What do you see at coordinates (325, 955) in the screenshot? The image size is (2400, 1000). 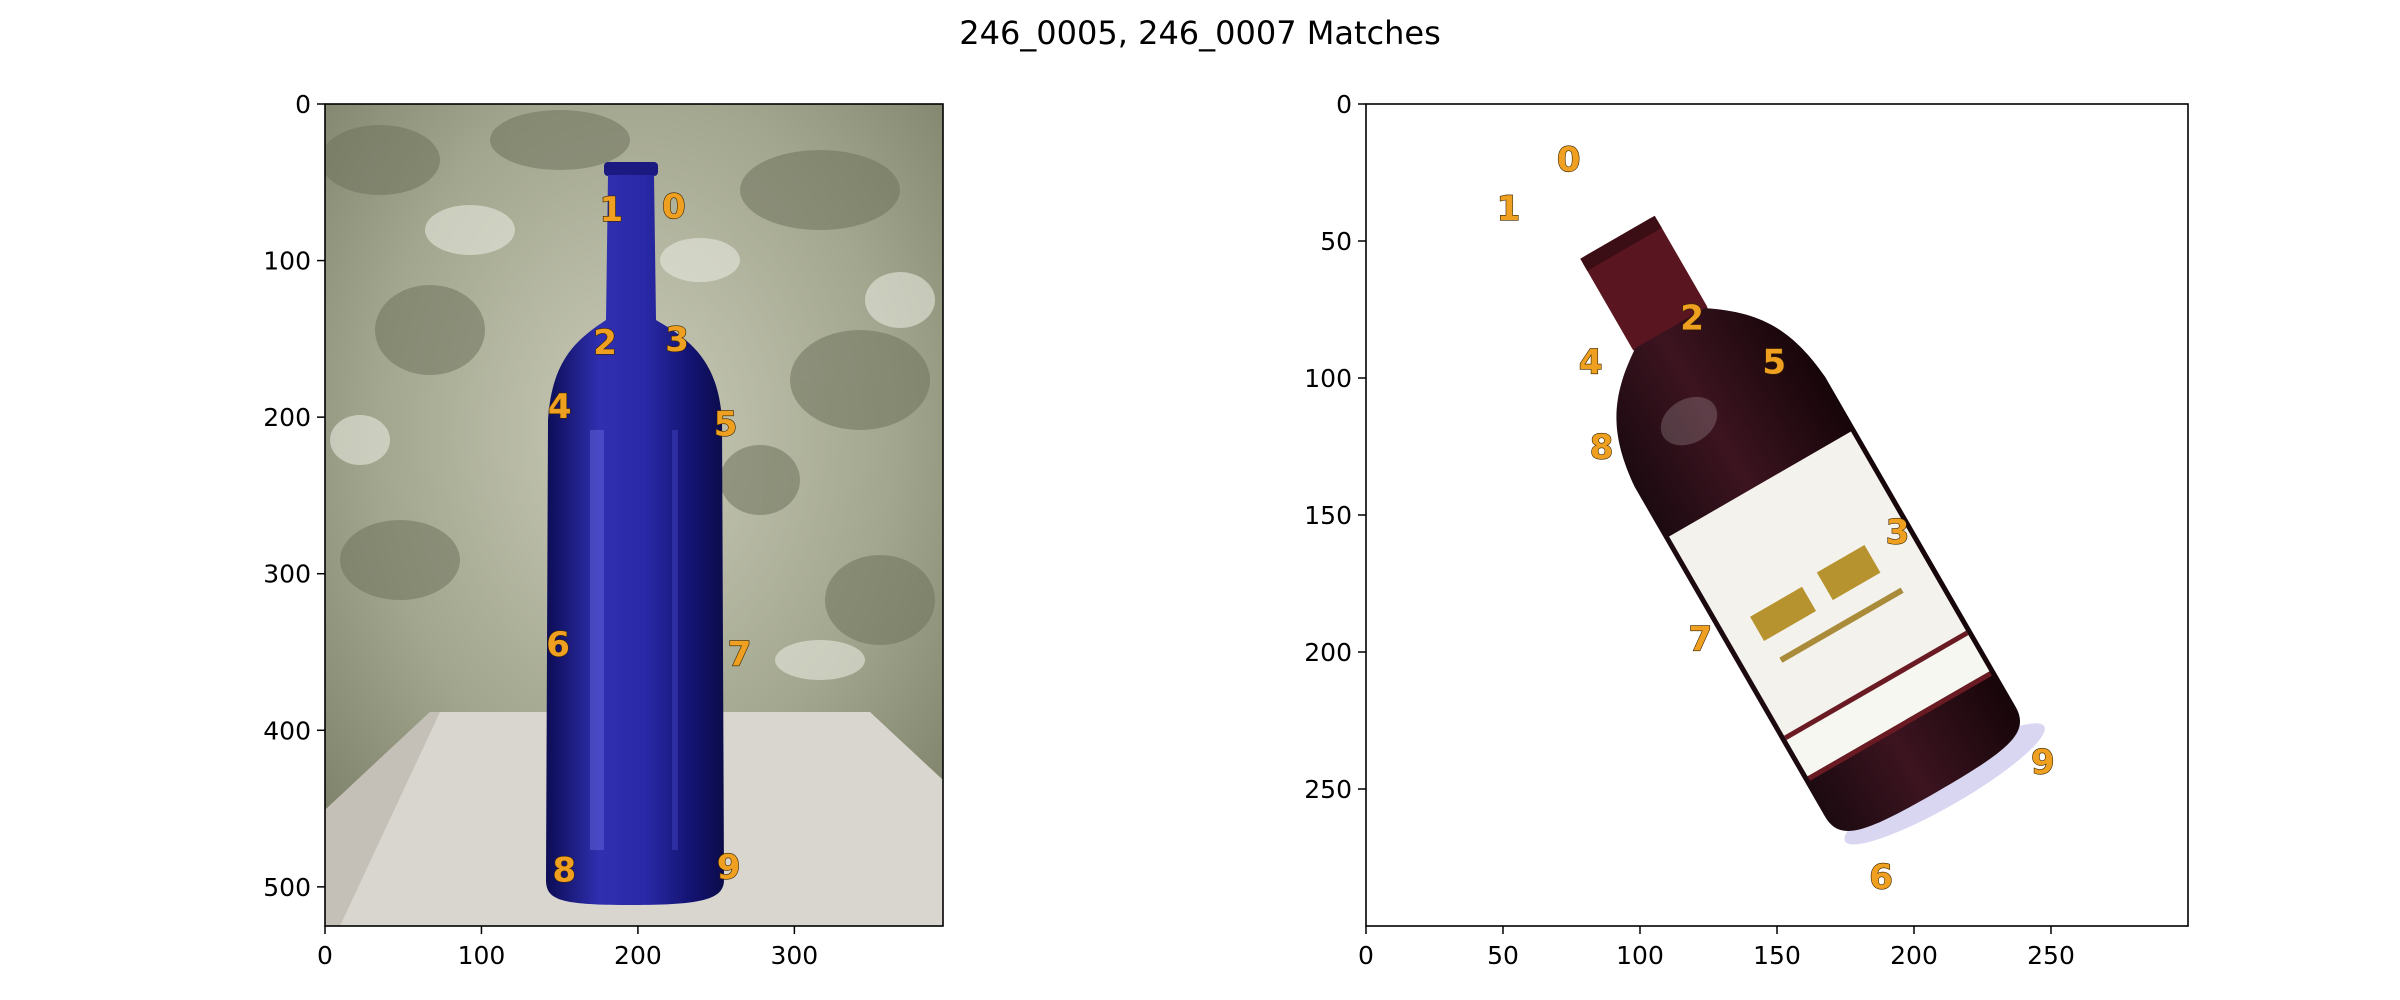 I see `left-xtick-label: 0` at bounding box center [325, 955].